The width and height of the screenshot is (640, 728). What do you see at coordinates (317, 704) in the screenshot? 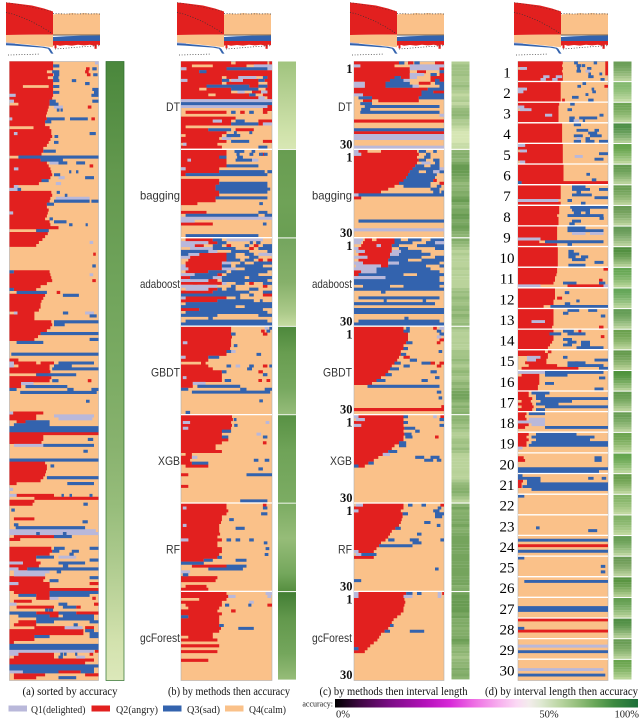
I see `svg-text: accuracy:` at bounding box center [317, 704].